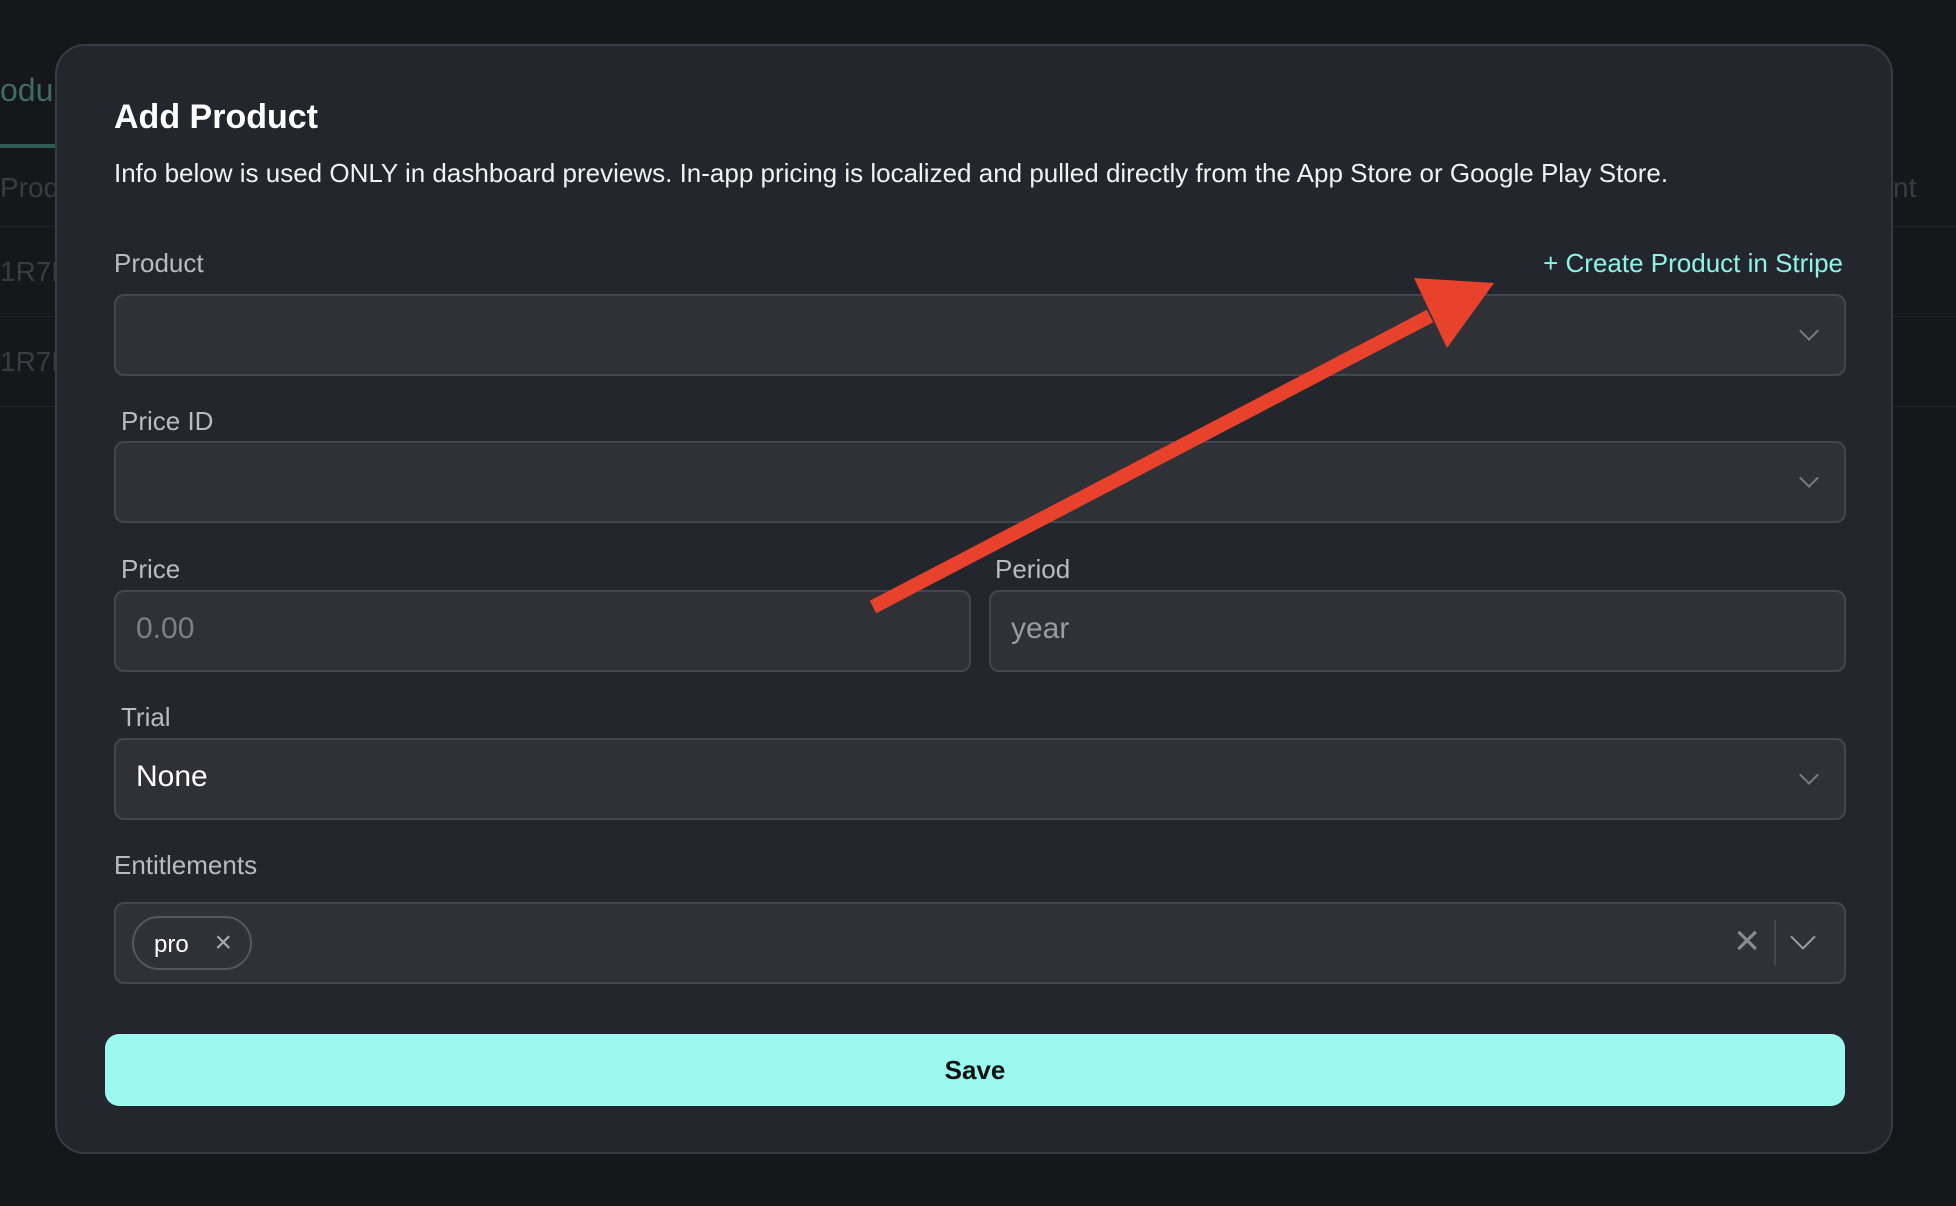  I want to click on bg-tab-underline, so click(30, 146).